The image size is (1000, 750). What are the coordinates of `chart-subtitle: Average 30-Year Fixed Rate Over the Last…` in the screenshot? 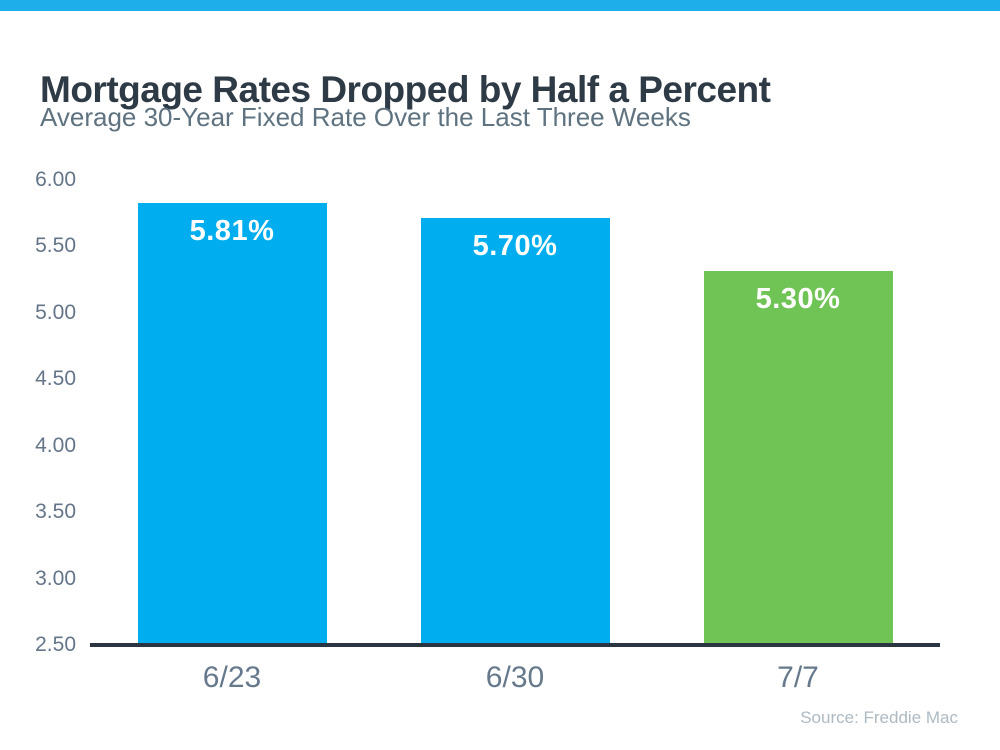 It's located at (365, 117).